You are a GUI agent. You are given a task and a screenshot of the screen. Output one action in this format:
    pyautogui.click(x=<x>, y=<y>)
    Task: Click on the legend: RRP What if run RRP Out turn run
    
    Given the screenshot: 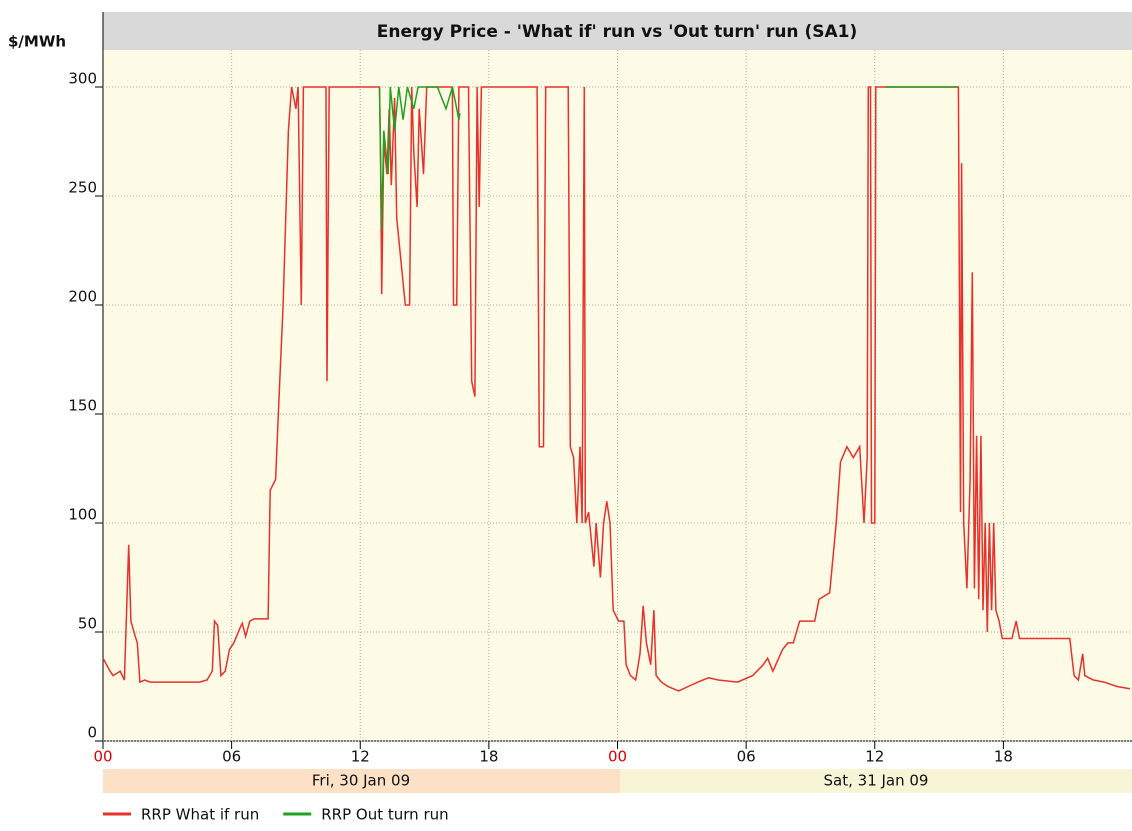 What is the action you would take?
    pyautogui.click(x=276, y=815)
    